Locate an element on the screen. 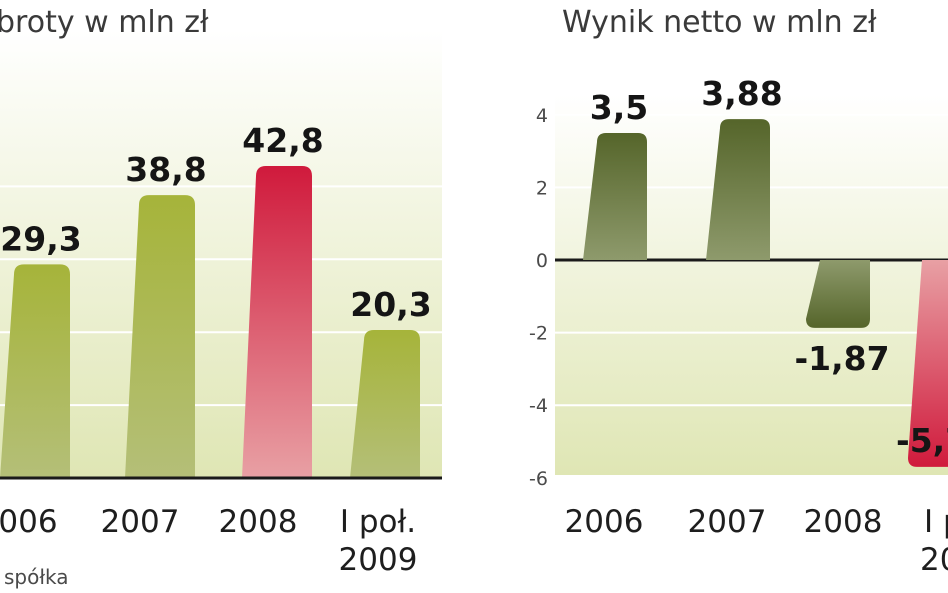  x-tick-label: I poł. 2009 is located at coordinates (378, 541).